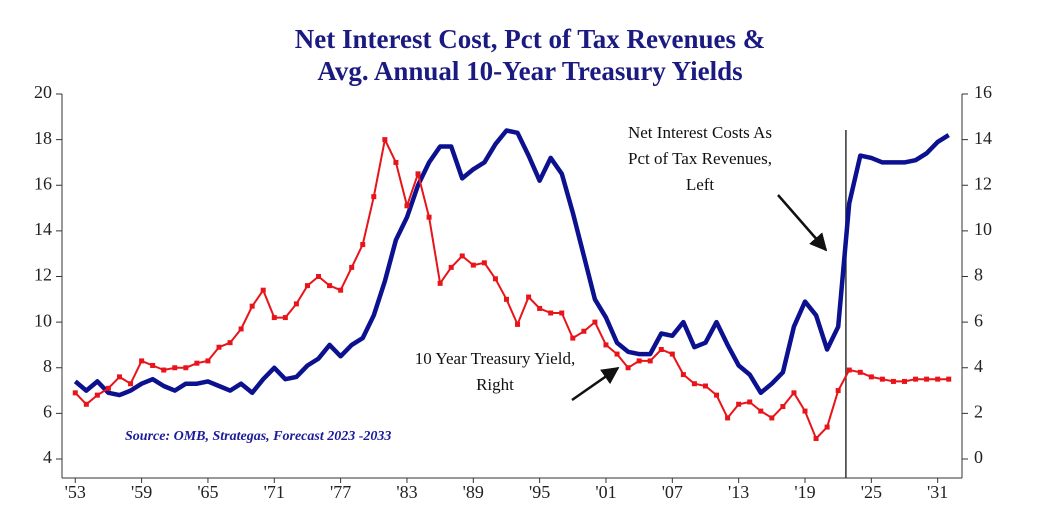 The width and height of the screenshot is (1041, 508). Describe the element at coordinates (340, 492) in the screenshot. I see `x-tick-label: '77` at that location.